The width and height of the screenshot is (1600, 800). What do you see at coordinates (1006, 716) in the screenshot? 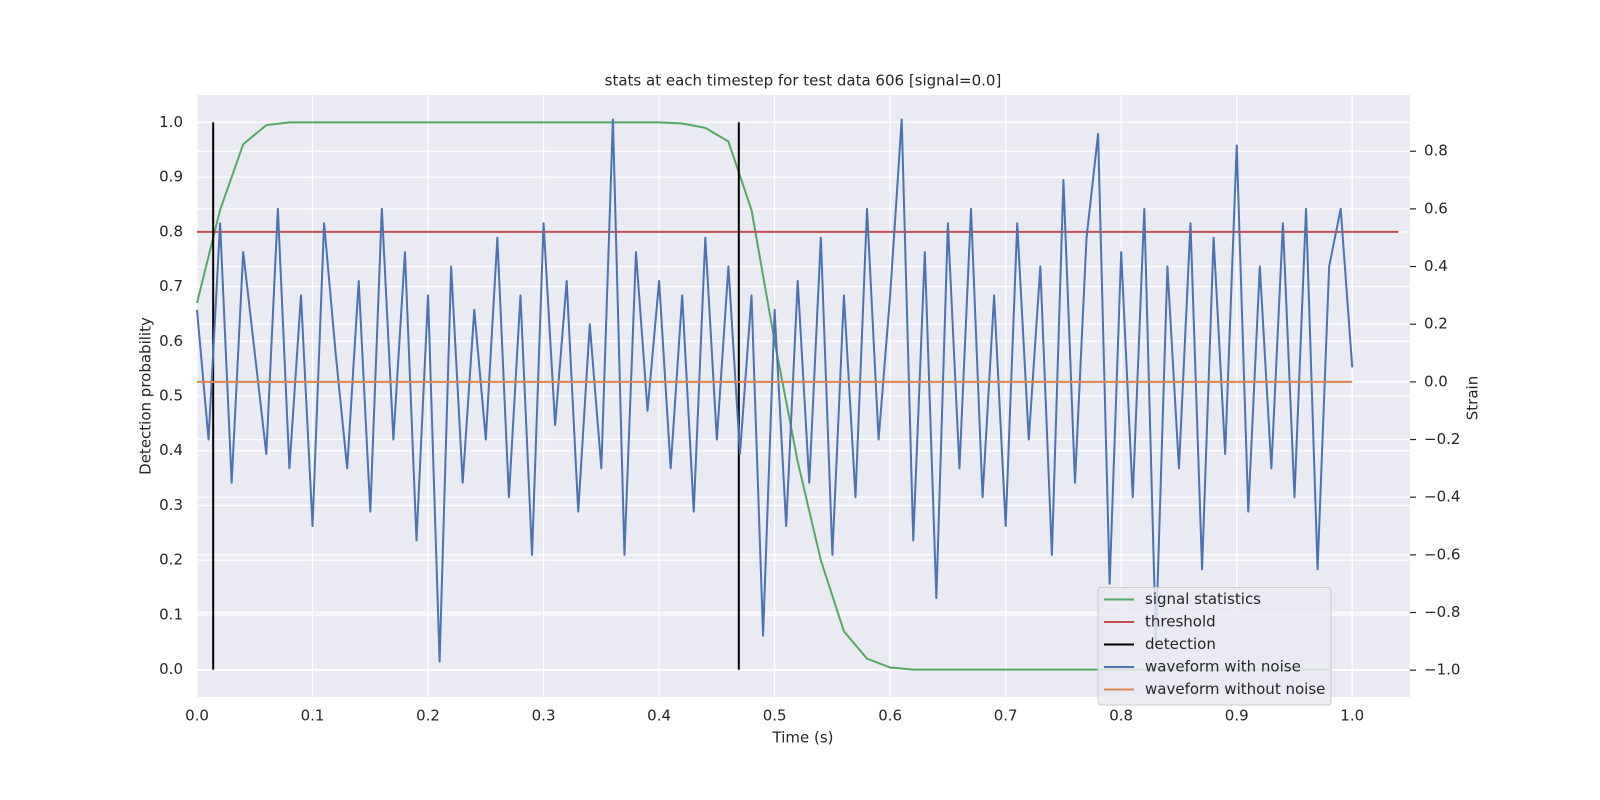
I see `x-tick-label: 0.7` at bounding box center [1006, 716].